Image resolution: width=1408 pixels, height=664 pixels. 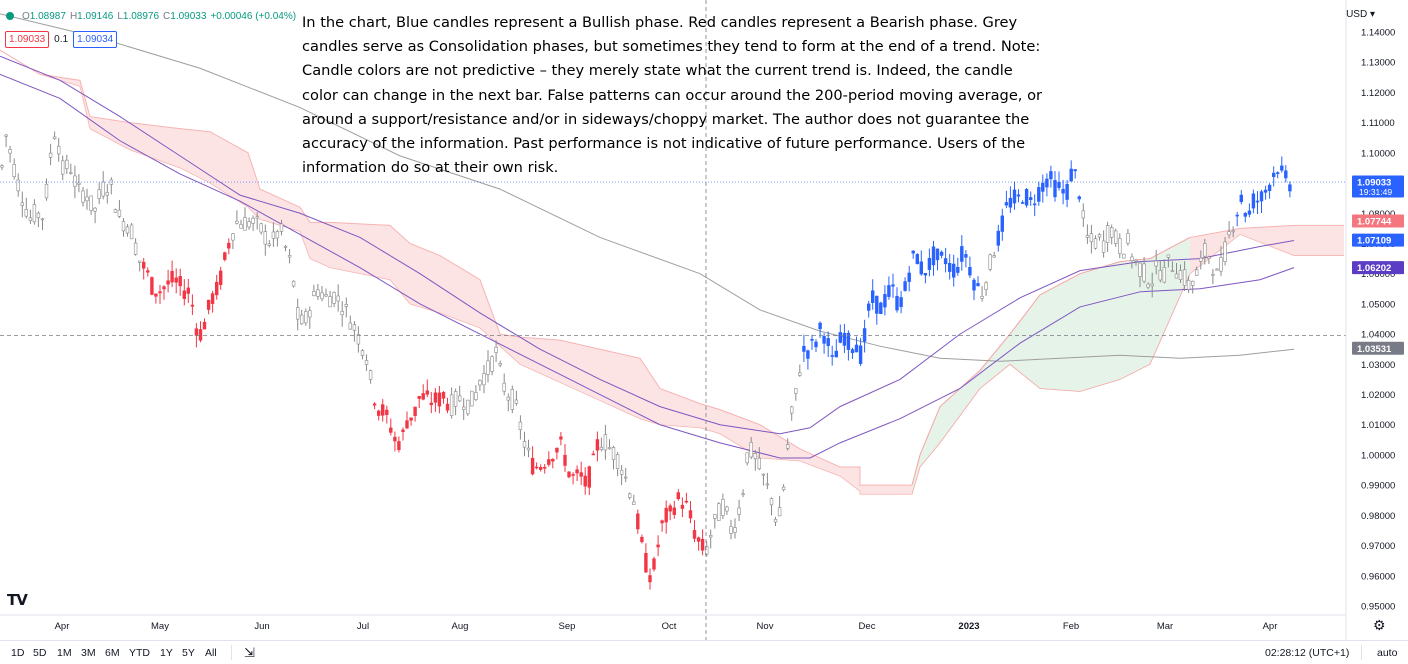 What do you see at coordinates (1165, 626) in the screenshot?
I see `x-tick-label: Mar` at bounding box center [1165, 626].